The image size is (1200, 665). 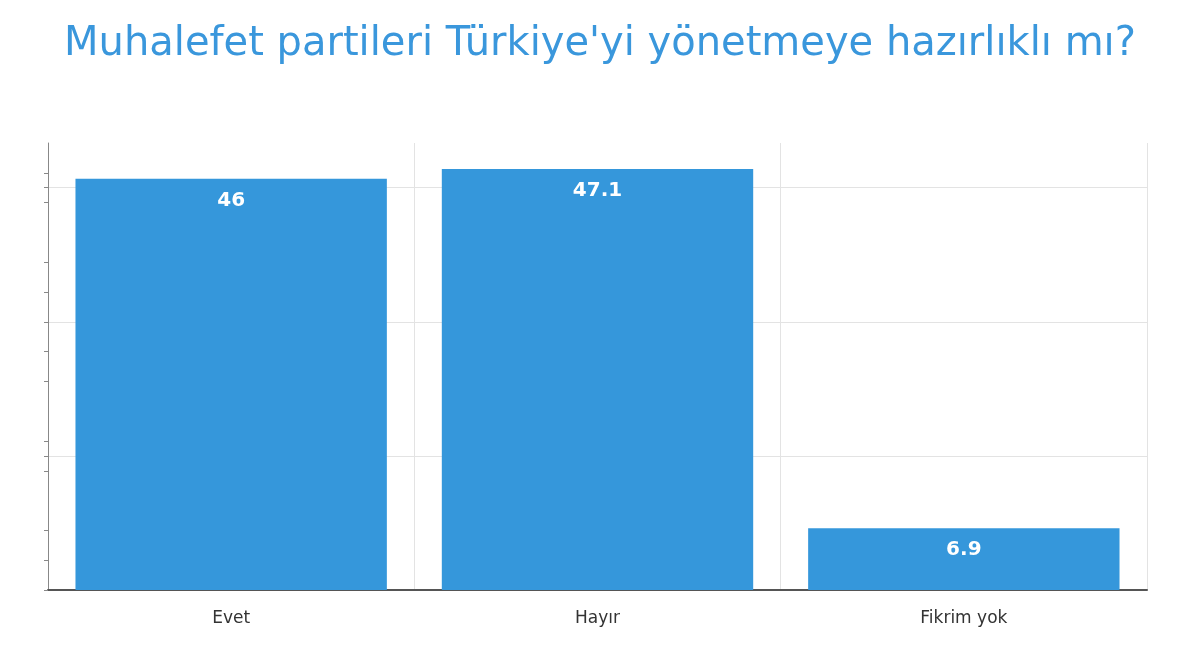 I want to click on chart-title: Muhalefet partileri Türkiye'yi yönetmeye hazırlıklı mı?, so click(x=600, y=41).